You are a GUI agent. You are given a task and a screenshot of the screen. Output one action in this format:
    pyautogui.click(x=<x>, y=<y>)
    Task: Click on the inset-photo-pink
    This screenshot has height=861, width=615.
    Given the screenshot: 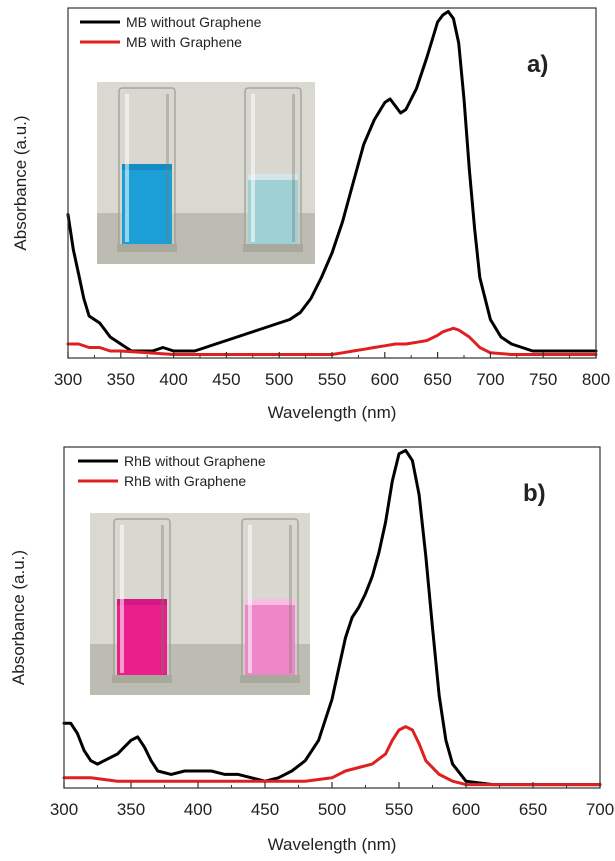 What is the action you would take?
    pyautogui.click(x=200, y=604)
    